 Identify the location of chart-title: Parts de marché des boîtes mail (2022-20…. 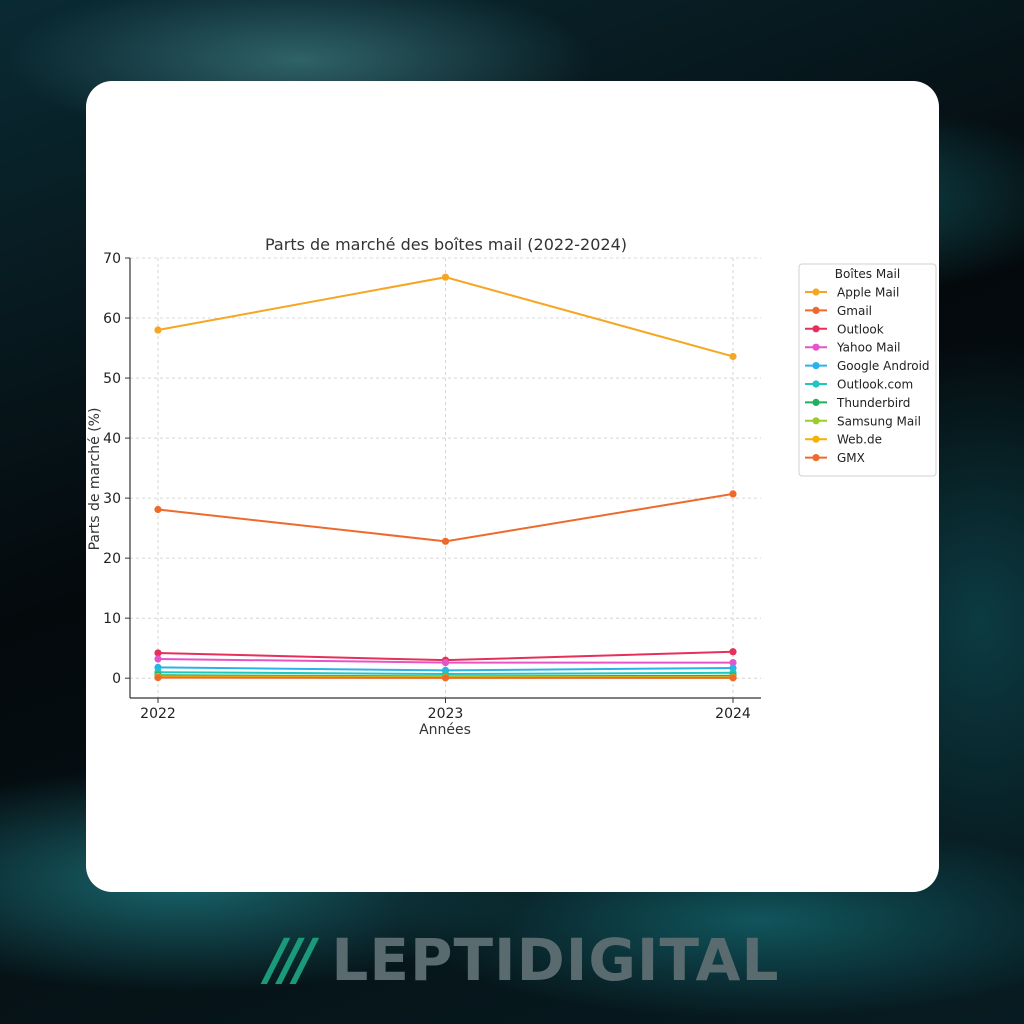
(446, 244).